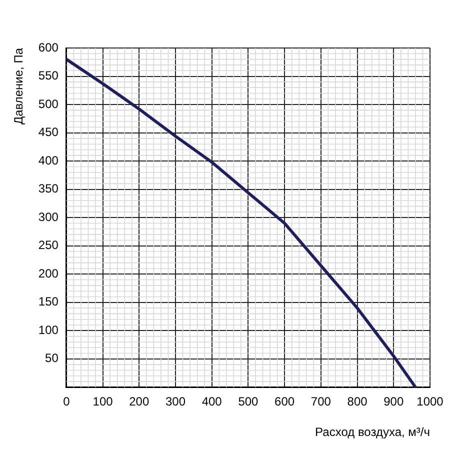 The width and height of the screenshot is (458, 452). I want to click on y-tick-label: 250, so click(48, 245).